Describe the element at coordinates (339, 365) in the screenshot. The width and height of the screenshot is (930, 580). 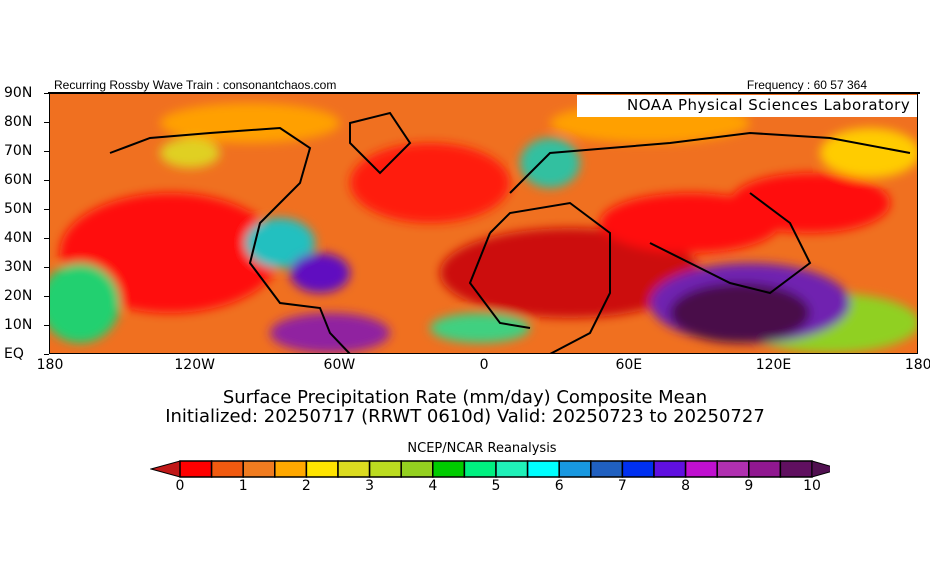
I see `lon-label: 60W` at that location.